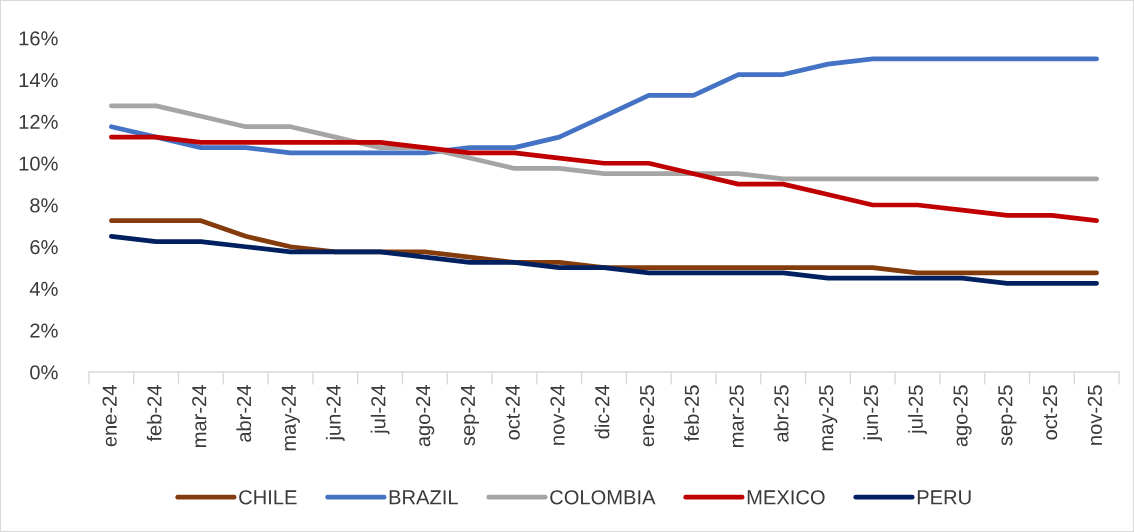 This screenshot has width=1134, height=532. Describe the element at coordinates (781, 413) in the screenshot. I see `x-tick-label: abr-25` at that location.